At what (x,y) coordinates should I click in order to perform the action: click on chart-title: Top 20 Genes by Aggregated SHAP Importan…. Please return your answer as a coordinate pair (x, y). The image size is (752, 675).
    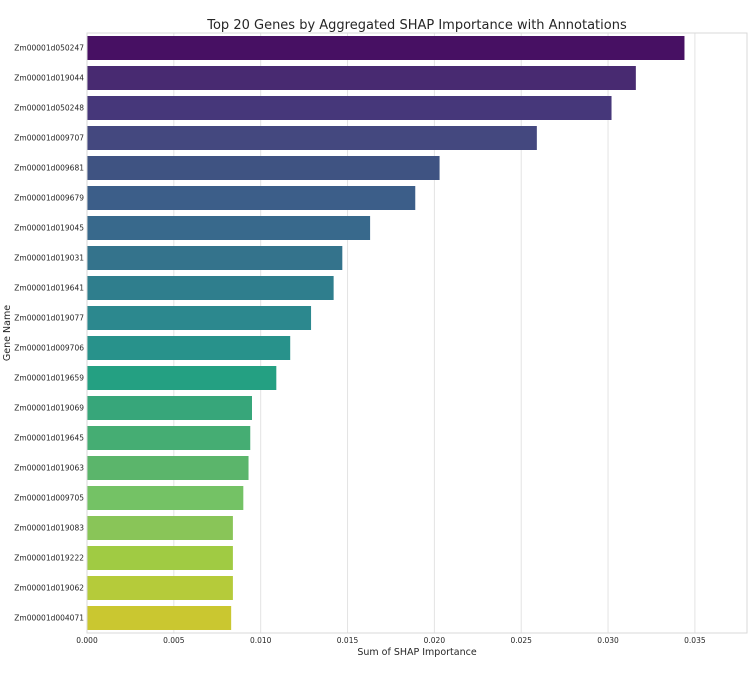
    Looking at the image, I should click on (416, 25).